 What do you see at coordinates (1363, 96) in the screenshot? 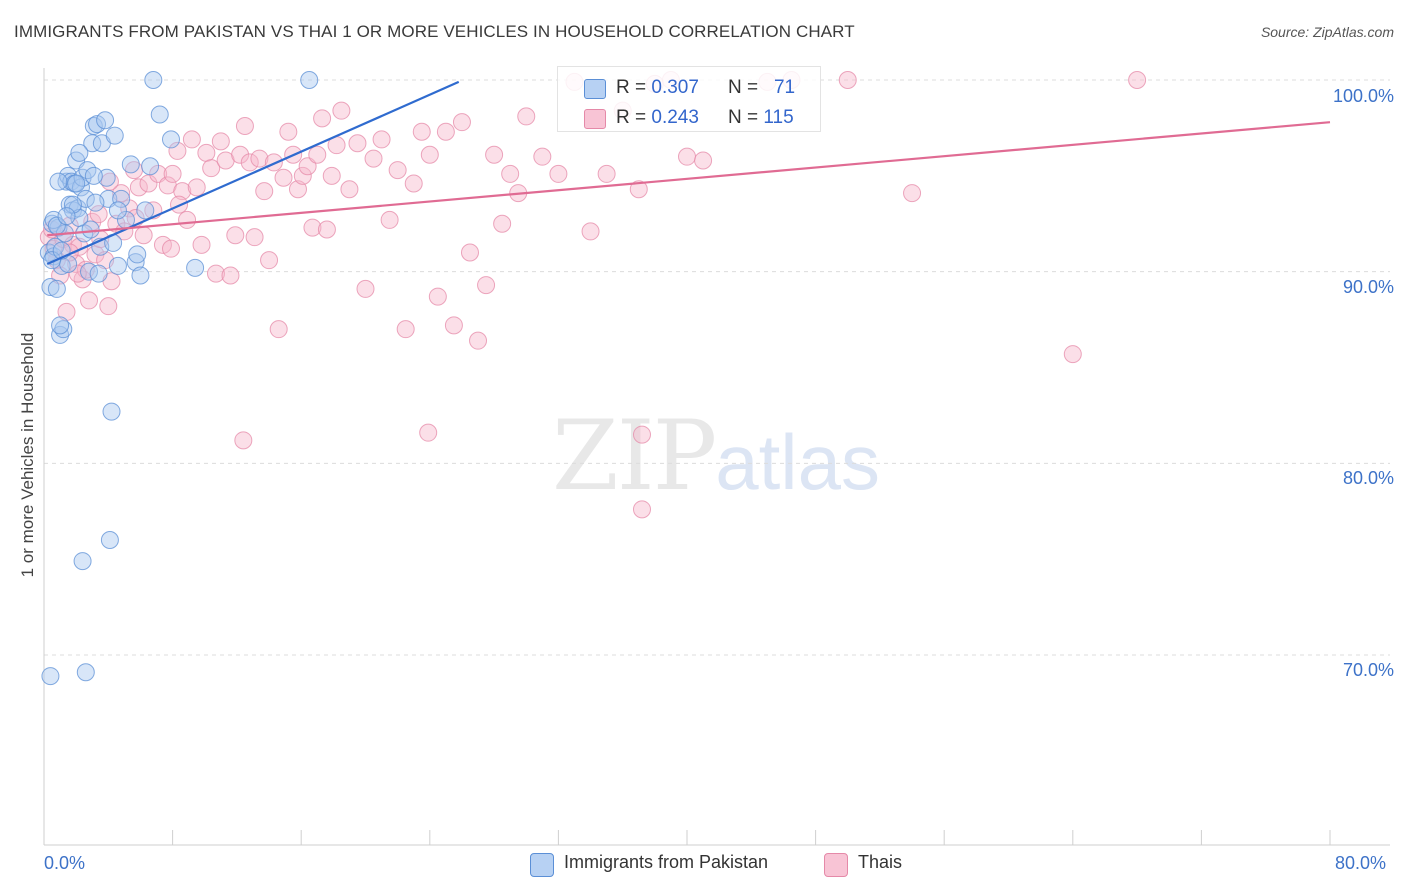
I see `y-tick-label-100: 100.0%` at bounding box center [1363, 96].